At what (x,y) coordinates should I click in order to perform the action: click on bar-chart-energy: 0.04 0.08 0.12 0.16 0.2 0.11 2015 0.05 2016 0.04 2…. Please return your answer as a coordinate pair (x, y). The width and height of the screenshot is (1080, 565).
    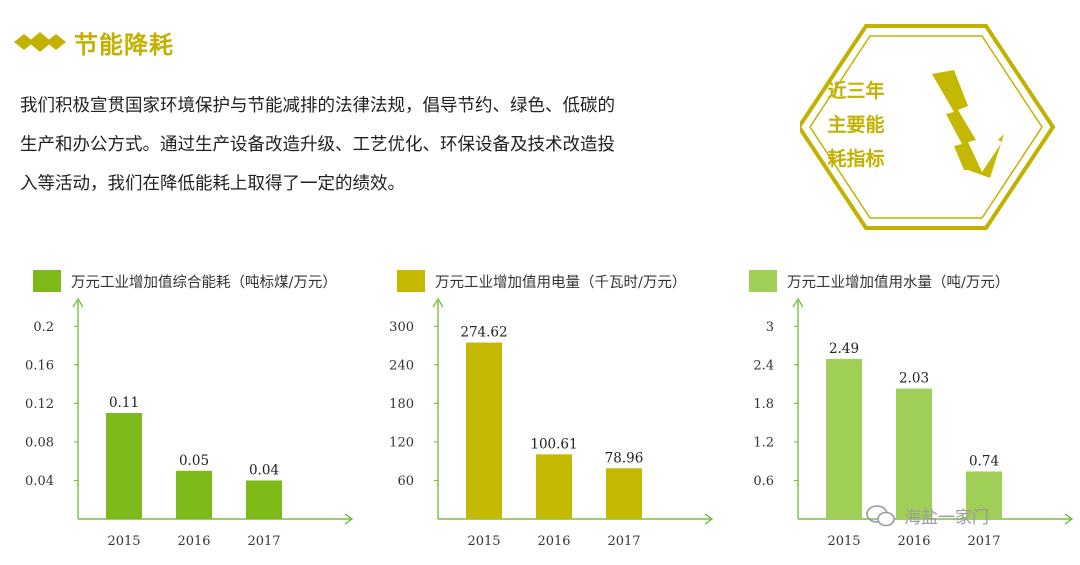
    Looking at the image, I should click on (189, 423).